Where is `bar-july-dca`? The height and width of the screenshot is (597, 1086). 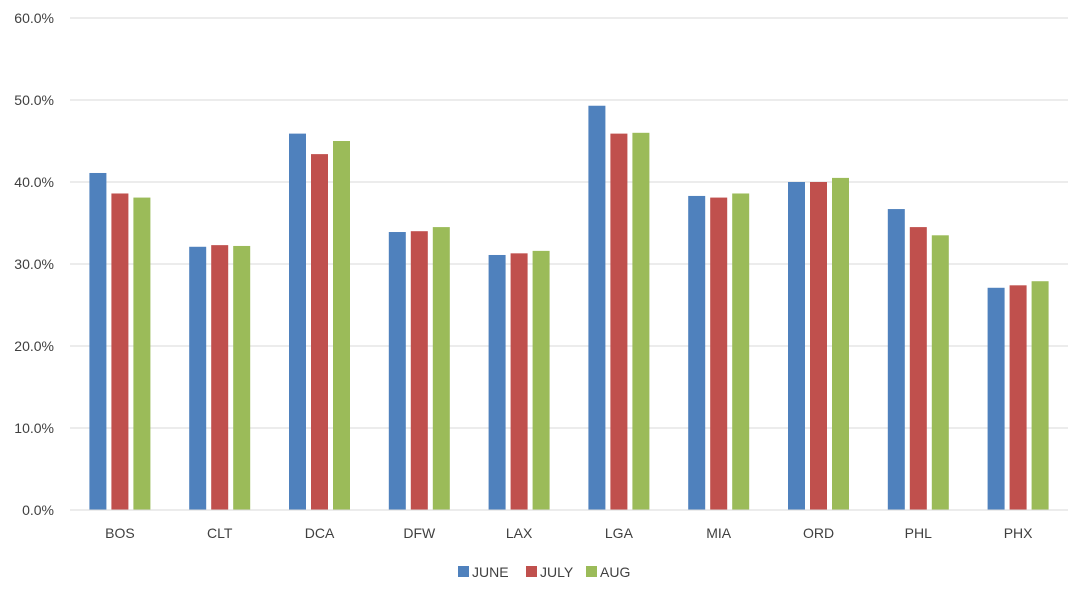
bar-july-dca is located at coordinates (319, 332).